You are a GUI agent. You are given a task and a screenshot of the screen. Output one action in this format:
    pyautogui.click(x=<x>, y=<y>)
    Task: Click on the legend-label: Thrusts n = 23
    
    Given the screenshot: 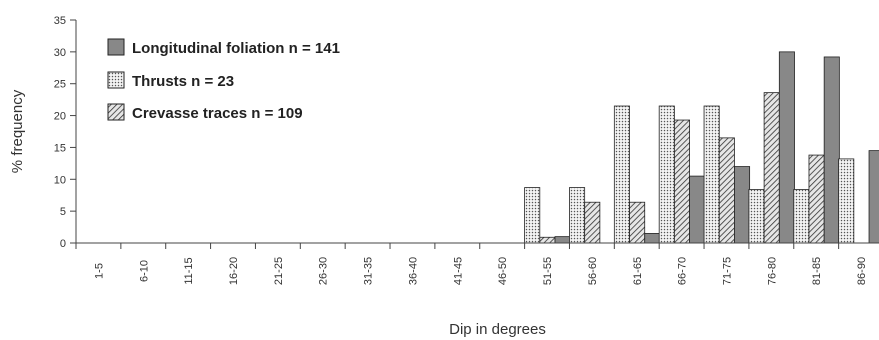 What is the action you would take?
    pyautogui.click(x=183, y=81)
    